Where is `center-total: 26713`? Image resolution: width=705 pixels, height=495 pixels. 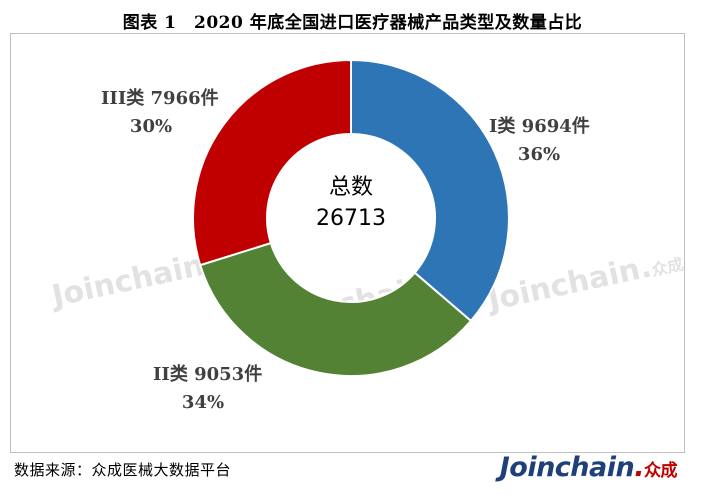
center-total: 26713 is located at coordinates (351, 218).